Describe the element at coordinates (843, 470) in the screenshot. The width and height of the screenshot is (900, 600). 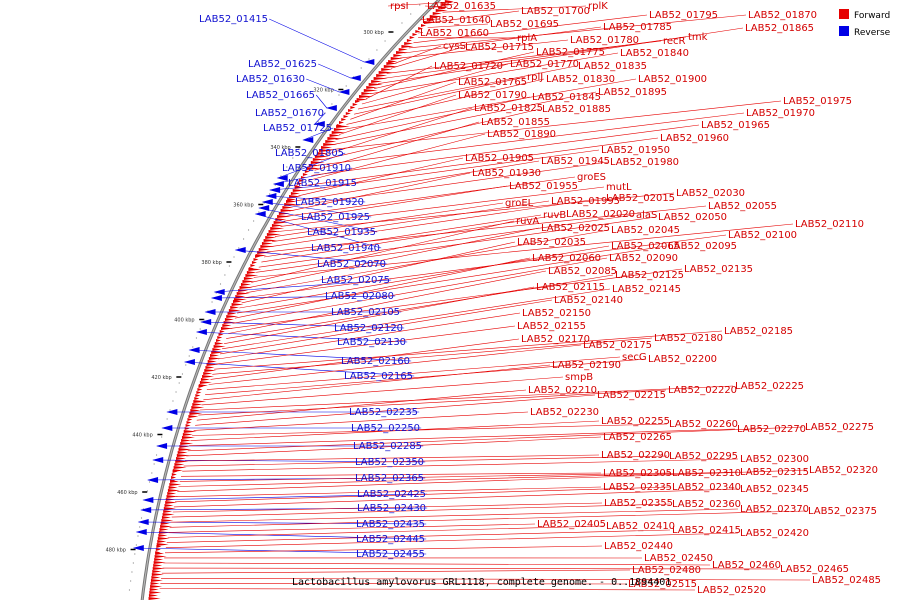
I see `forward-gene-label: LAB52_02320` at that location.